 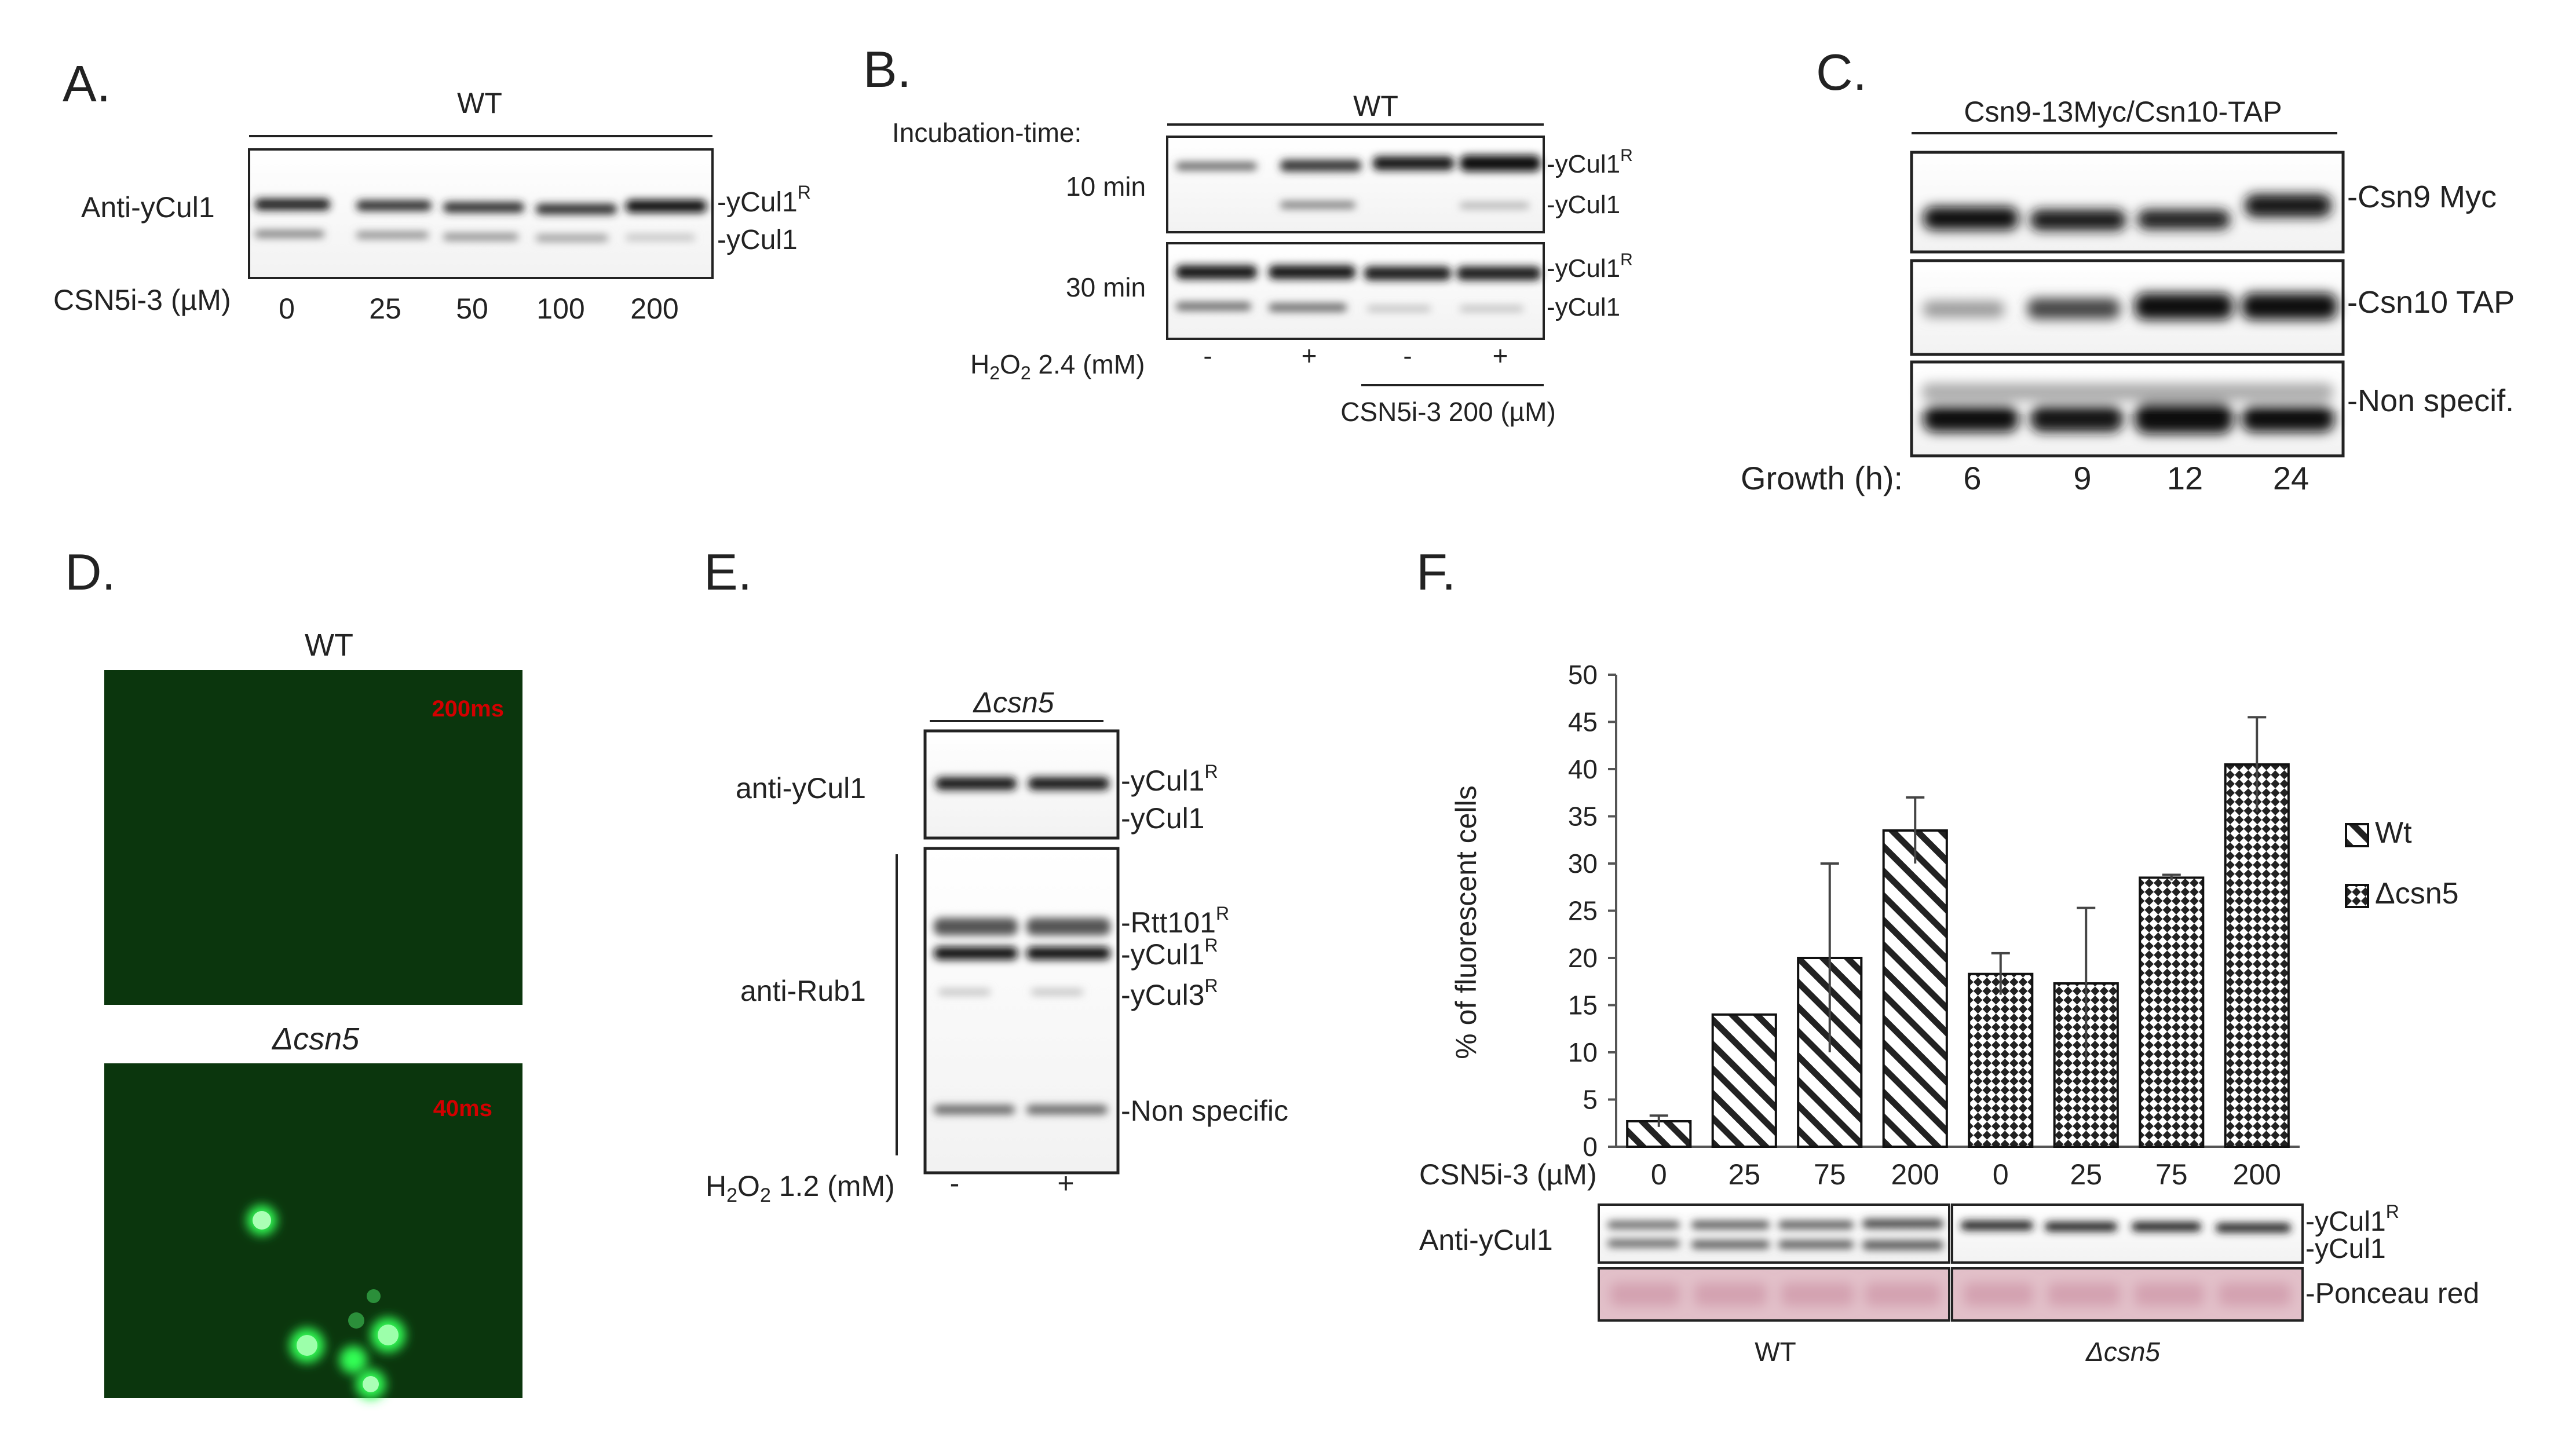 What do you see at coordinates (1583, 958) in the screenshot?
I see `y-tick-label: 20` at bounding box center [1583, 958].